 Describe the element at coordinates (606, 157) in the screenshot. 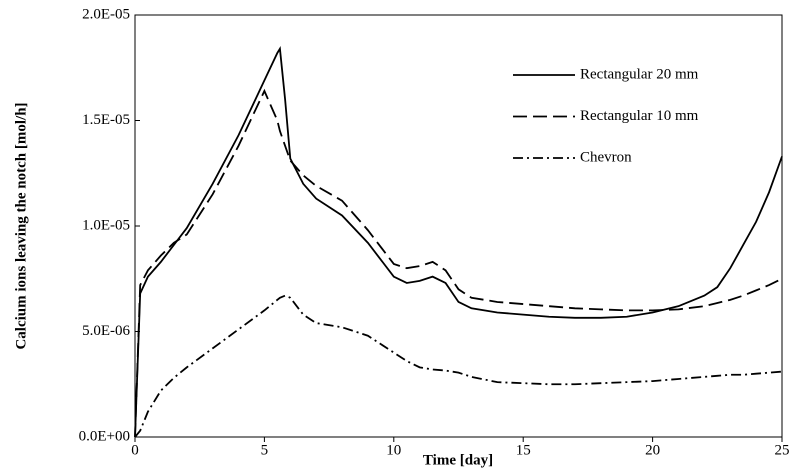

I see `legend-label: Chevron` at that location.